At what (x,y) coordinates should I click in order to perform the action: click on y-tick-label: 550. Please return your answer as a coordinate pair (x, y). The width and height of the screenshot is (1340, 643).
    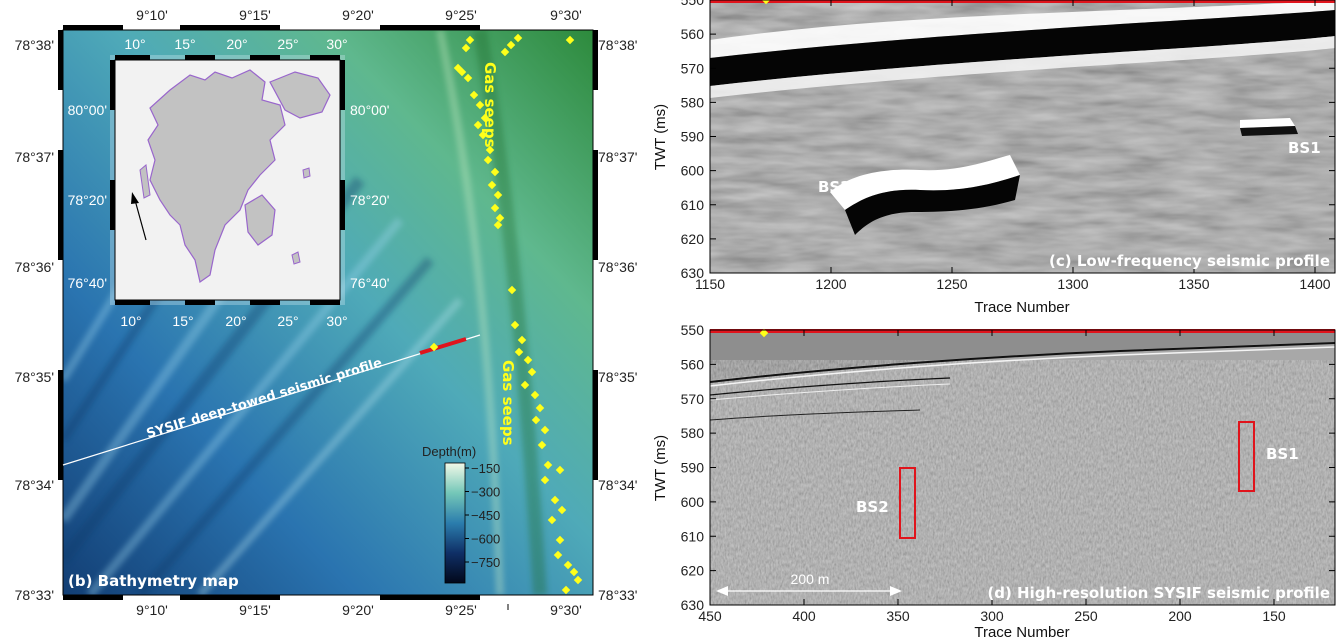
    Looking at the image, I should click on (693, 4).